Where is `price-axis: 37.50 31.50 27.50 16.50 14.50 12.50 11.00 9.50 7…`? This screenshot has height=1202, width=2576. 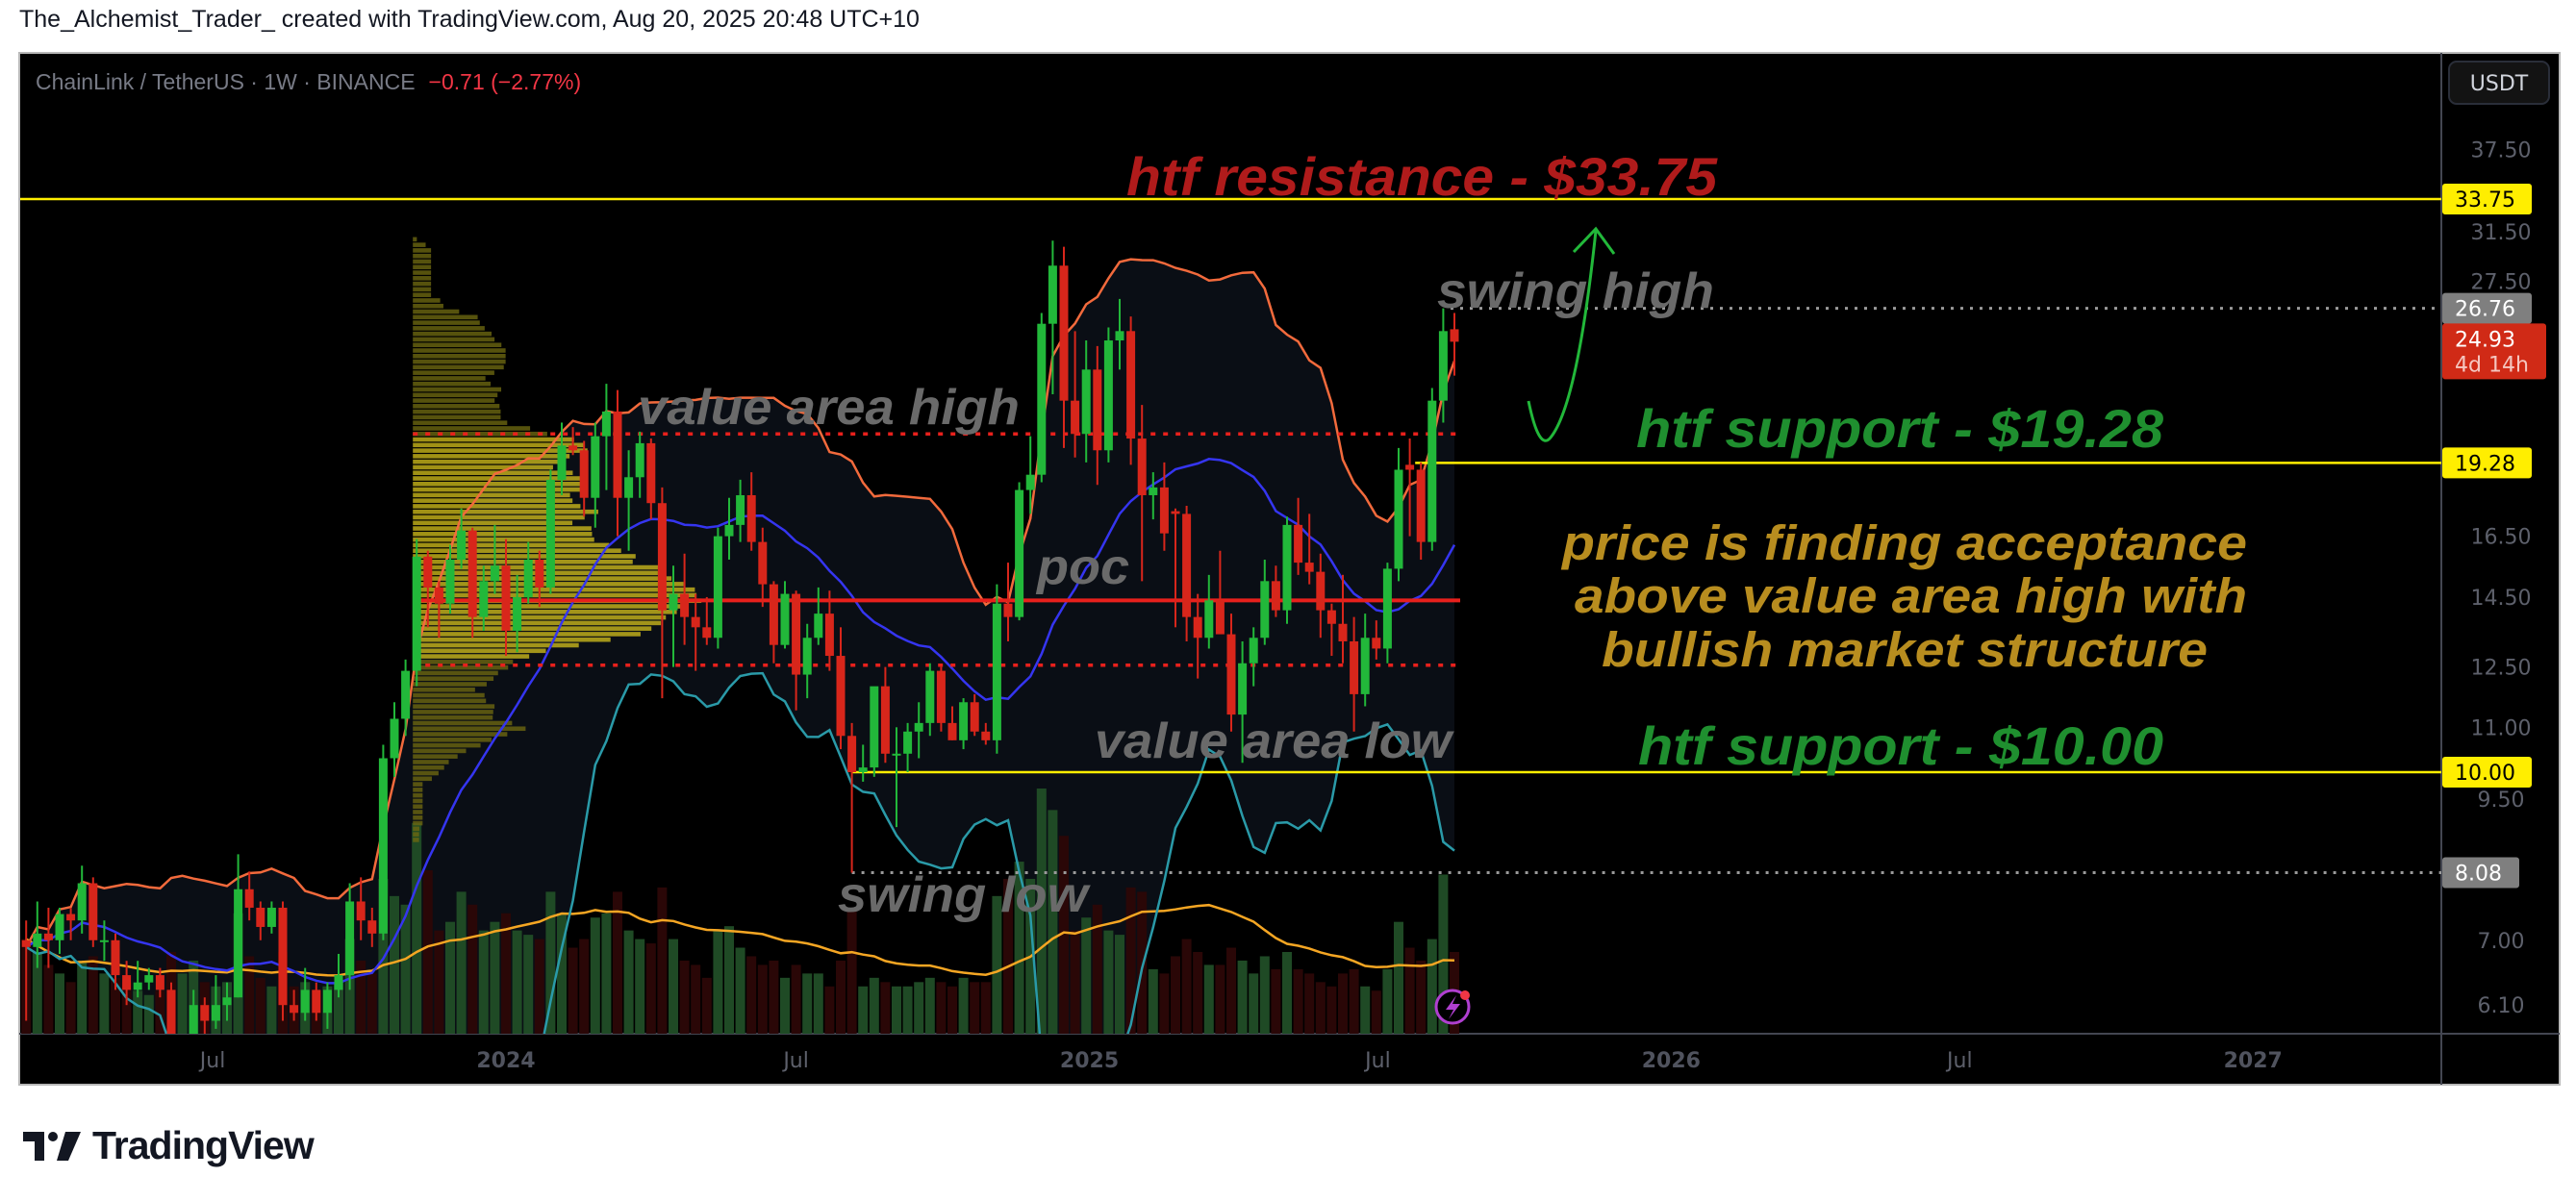
price-axis: 37.50 31.50 27.50 16.50 14.50 12.50 11.00 9.50 7… is located at coordinates (2501, 578).